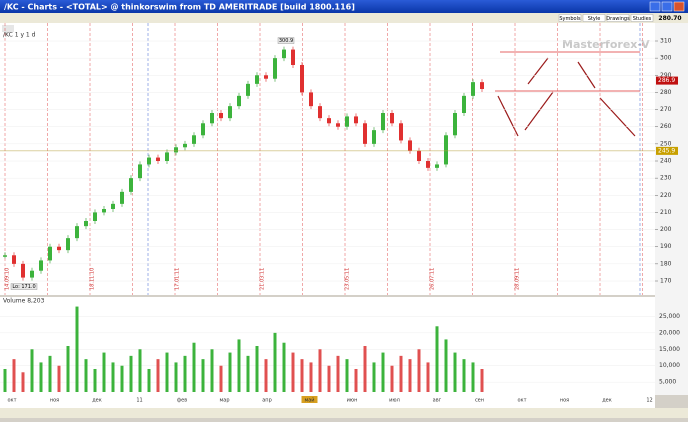  I want to click on low-box, so click(24, 286).